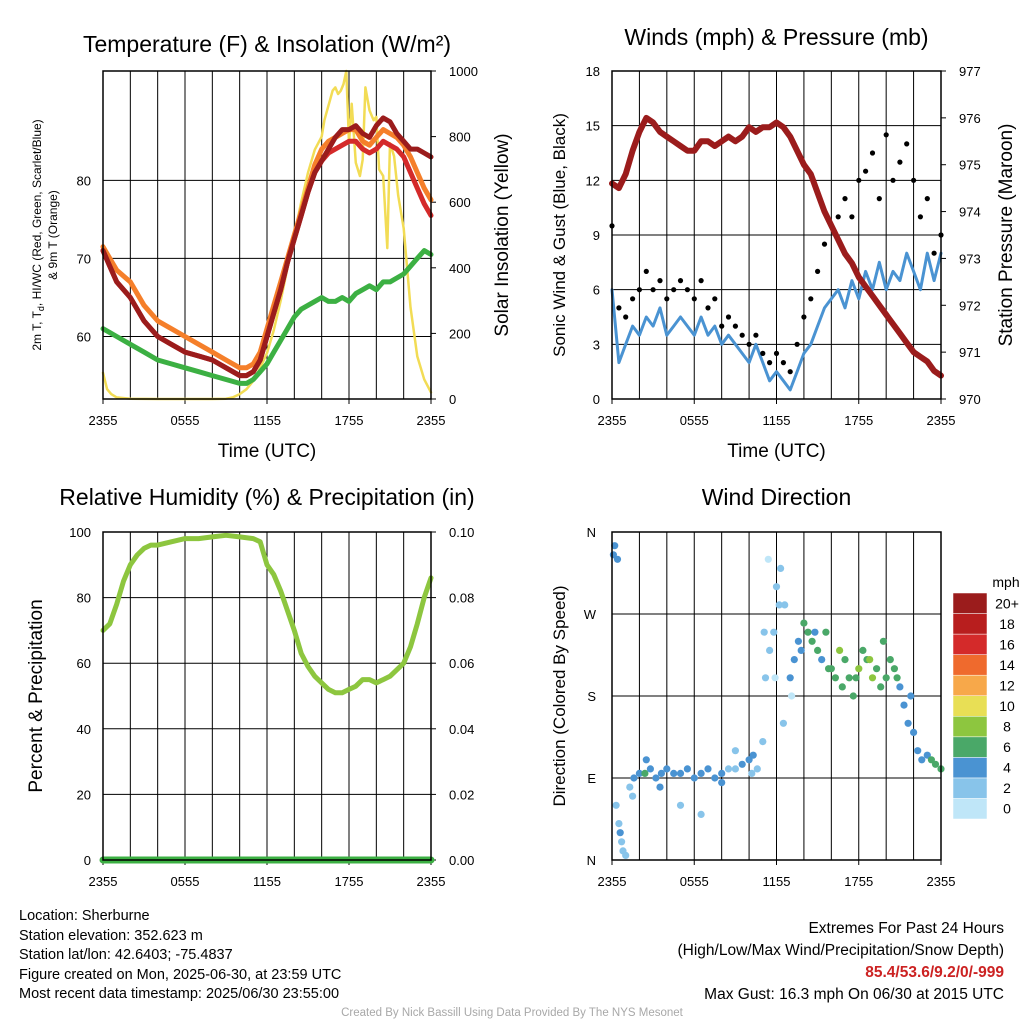 Image resolution: width=1024 pixels, height=1024 pixels. Describe the element at coordinates (1007, 685) in the screenshot. I see `colorbar-label: 12` at that location.